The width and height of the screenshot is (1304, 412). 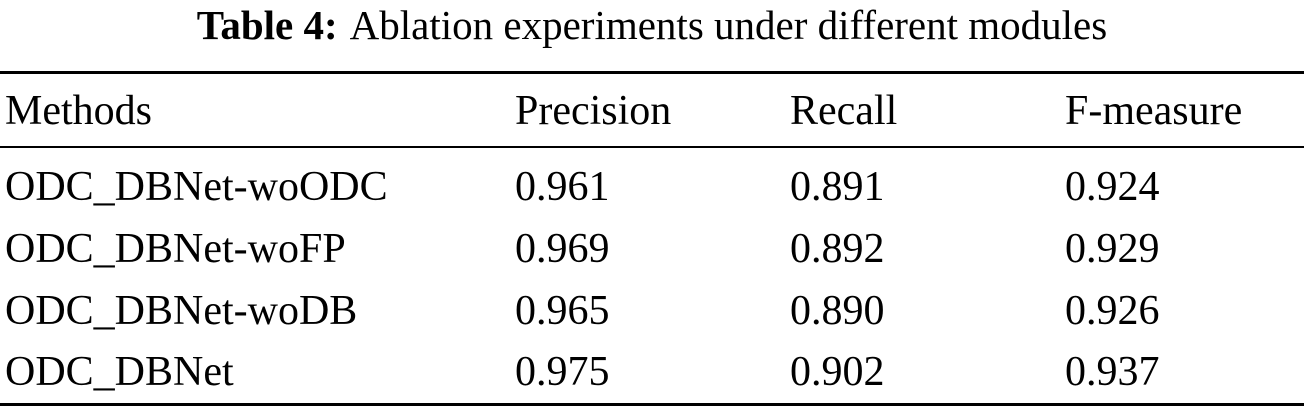 I want to click on table-cell: 0.965, so click(x=562, y=311).